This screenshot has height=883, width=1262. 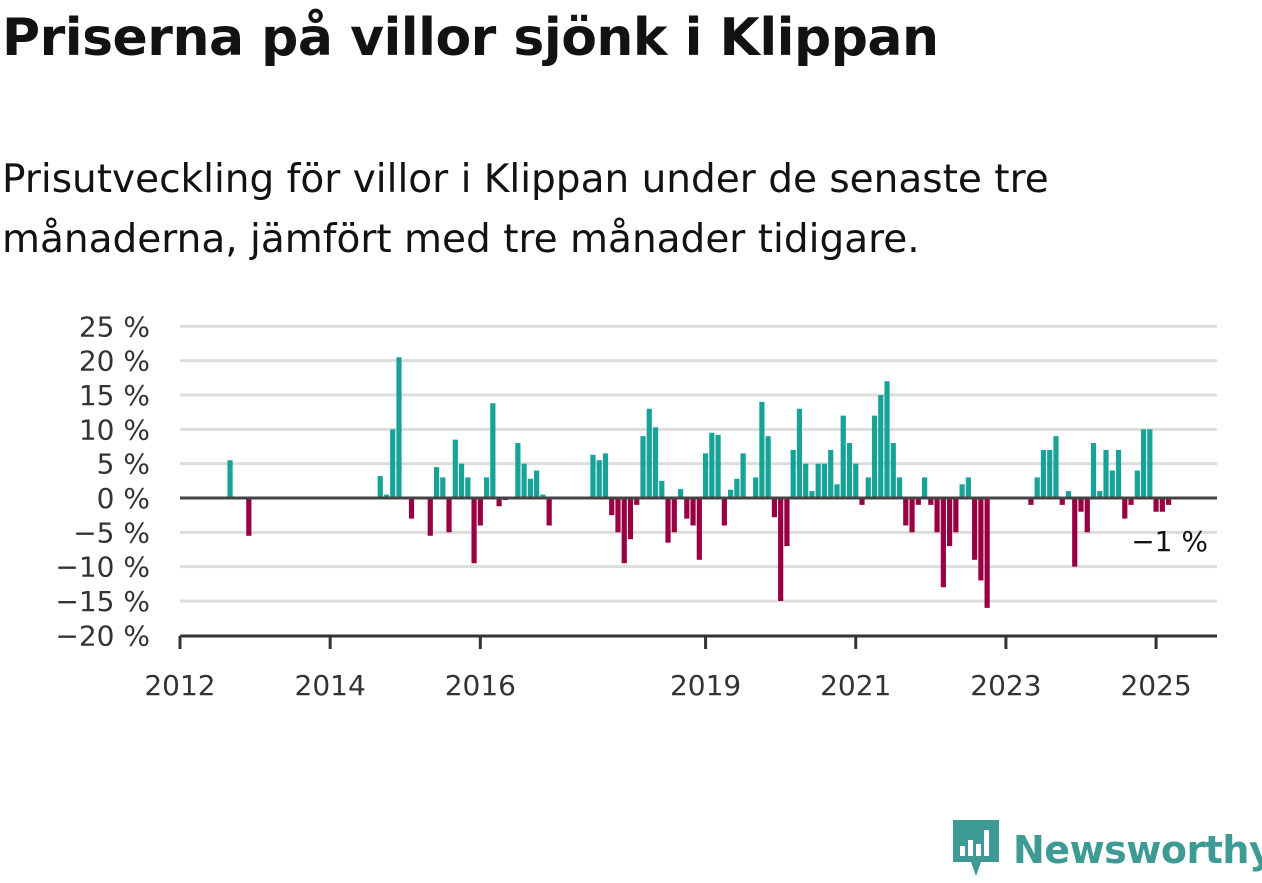 What do you see at coordinates (697, 572) in the screenshot?
I see `axes` at bounding box center [697, 572].